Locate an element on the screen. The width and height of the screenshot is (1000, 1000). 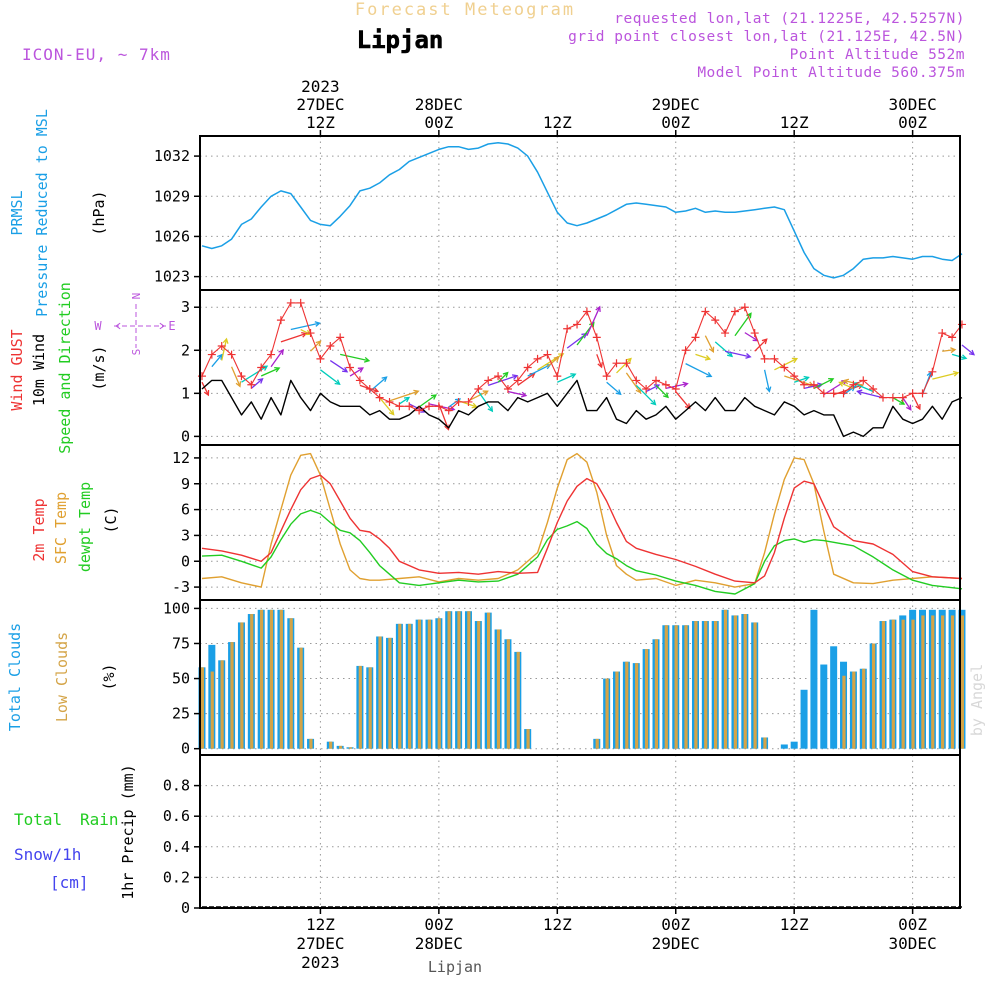
wind-direction-label: Speed and Direction is located at coordinates (65, 368).